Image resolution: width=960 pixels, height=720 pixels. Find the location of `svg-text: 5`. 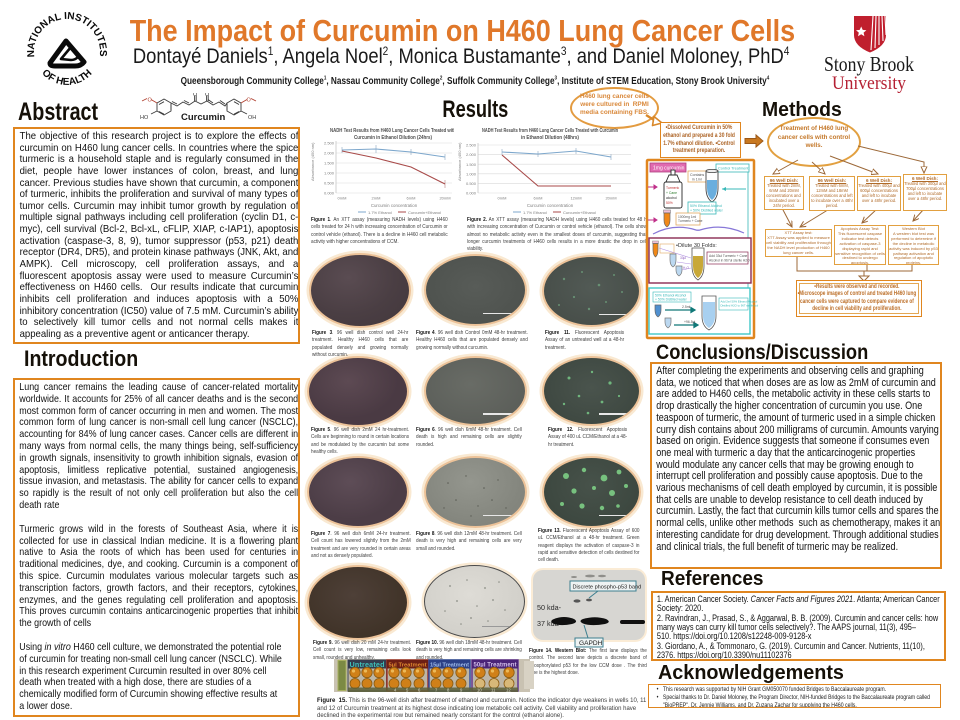

svg-text: 5 is located at coordinates (407, 689).